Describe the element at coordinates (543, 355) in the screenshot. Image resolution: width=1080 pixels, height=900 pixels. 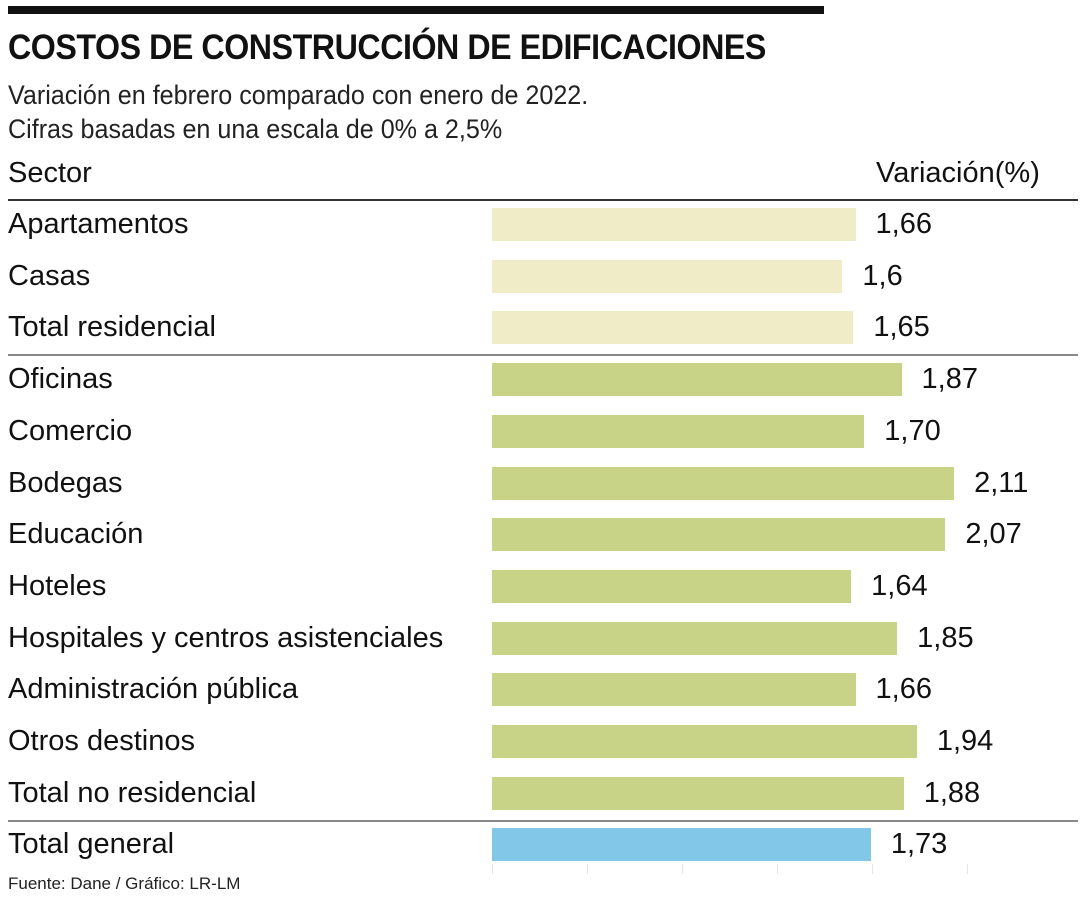
I see `residential-divider` at that location.